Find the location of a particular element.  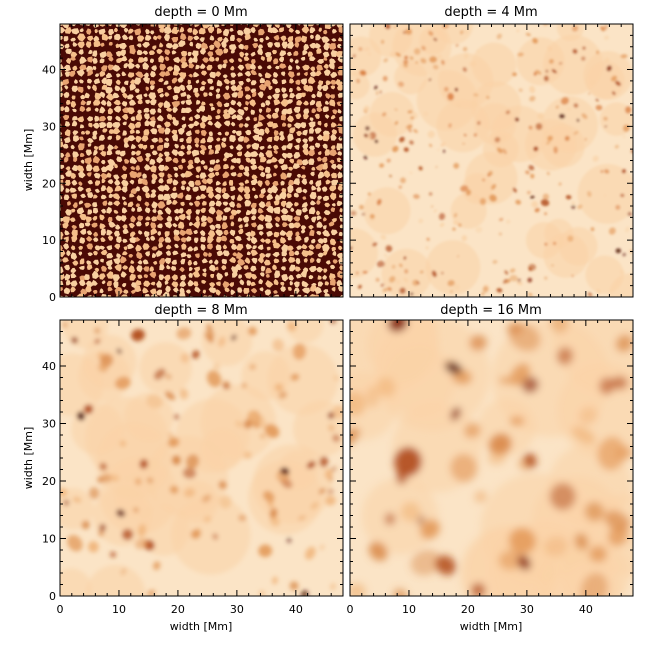

y-tick-label: 30 is located at coordinates (49, 126).